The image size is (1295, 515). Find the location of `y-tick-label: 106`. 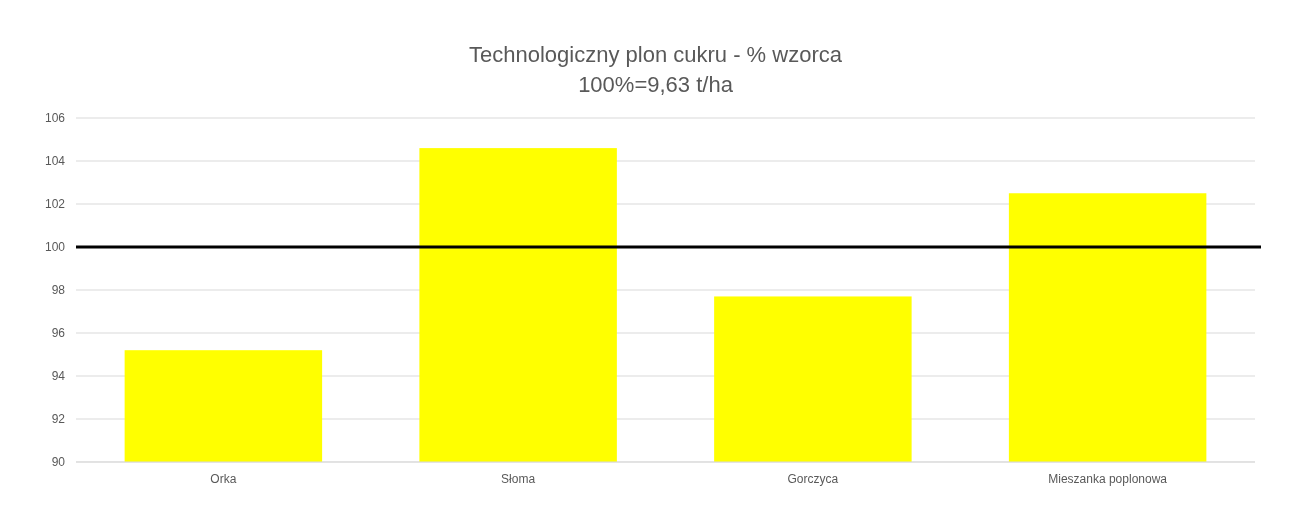

y-tick-label: 106 is located at coordinates (55, 118).